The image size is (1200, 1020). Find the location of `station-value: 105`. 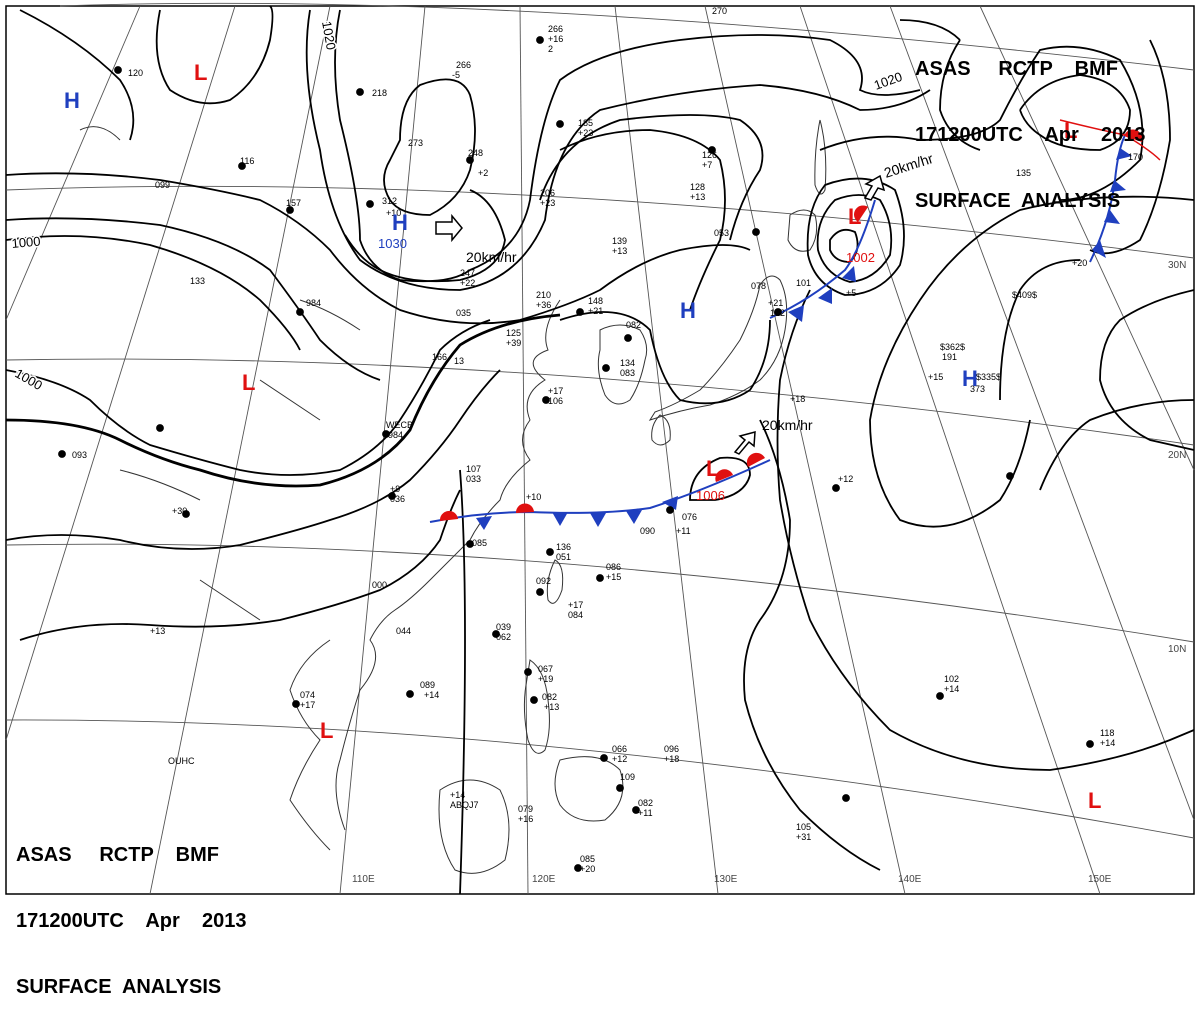

station-value: 105 is located at coordinates (803, 827).